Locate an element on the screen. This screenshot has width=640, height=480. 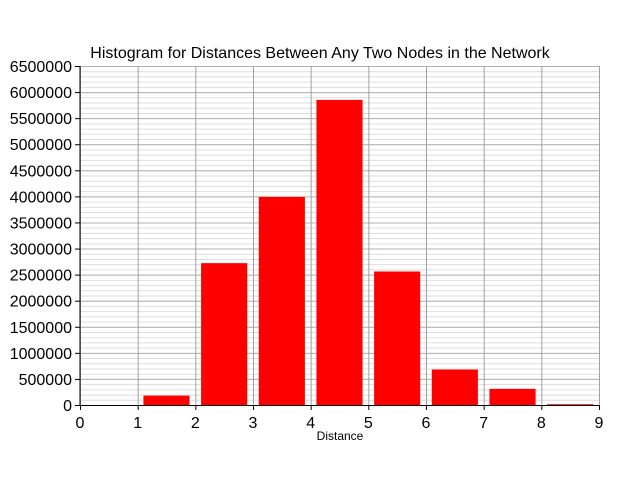
y-tick-label: 2000000 is located at coordinates (41, 302).